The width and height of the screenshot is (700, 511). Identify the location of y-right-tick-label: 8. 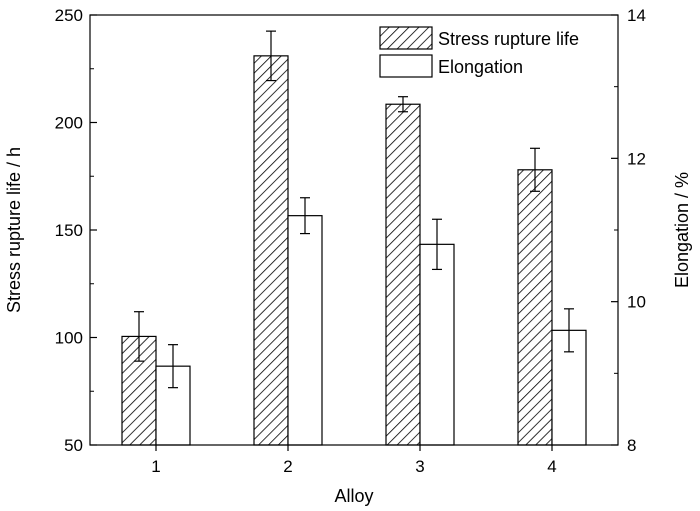
(631, 445).